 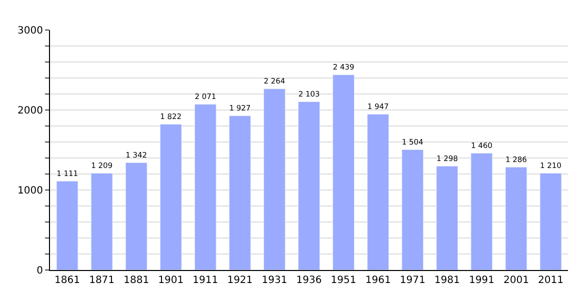 What do you see at coordinates (137, 280) in the screenshot?
I see `x-tick-label: 1881` at bounding box center [137, 280].